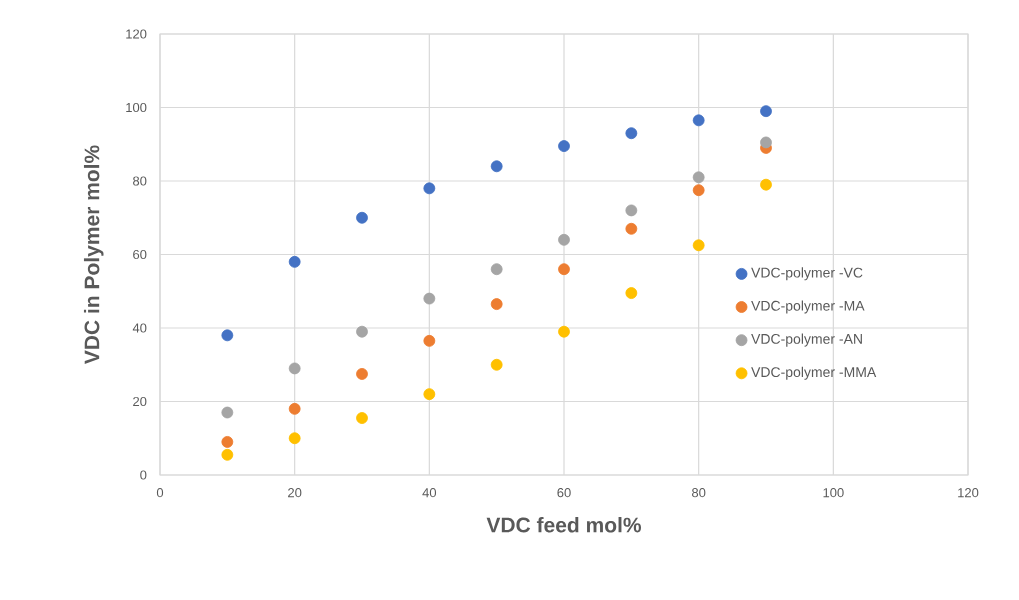  Describe the element at coordinates (140, 181) in the screenshot. I see `y-tick-label: 80` at that location.